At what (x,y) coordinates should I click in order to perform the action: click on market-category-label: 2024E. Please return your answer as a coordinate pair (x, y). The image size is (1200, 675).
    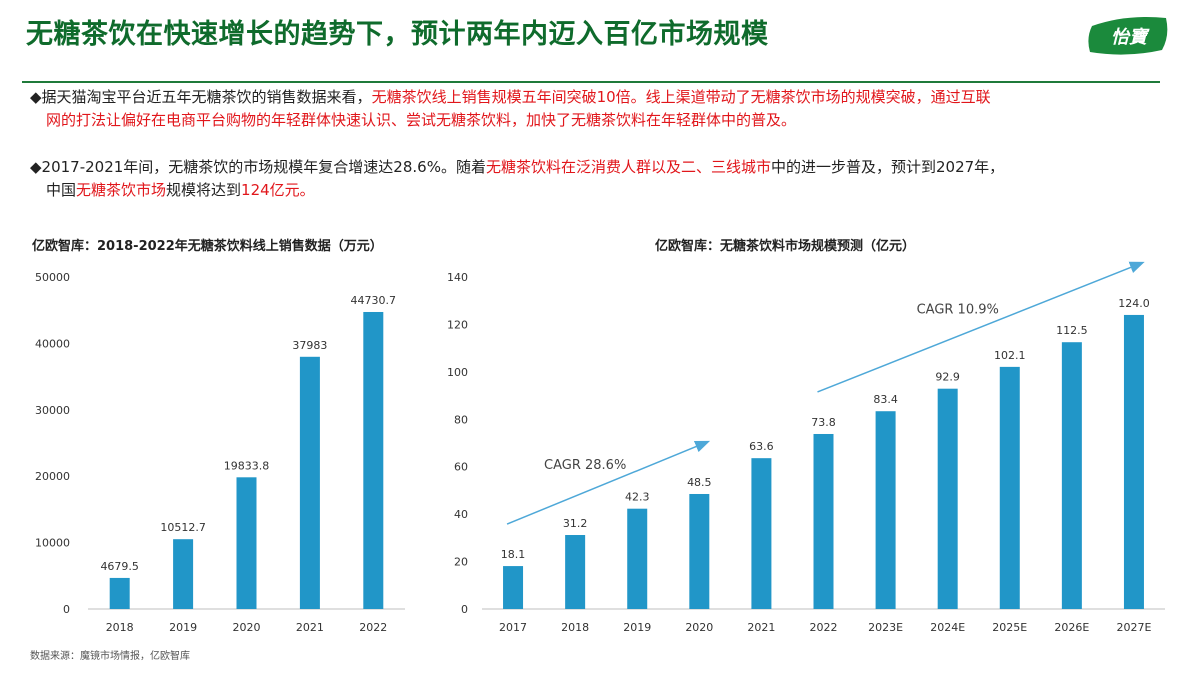
    Looking at the image, I should click on (947, 627).